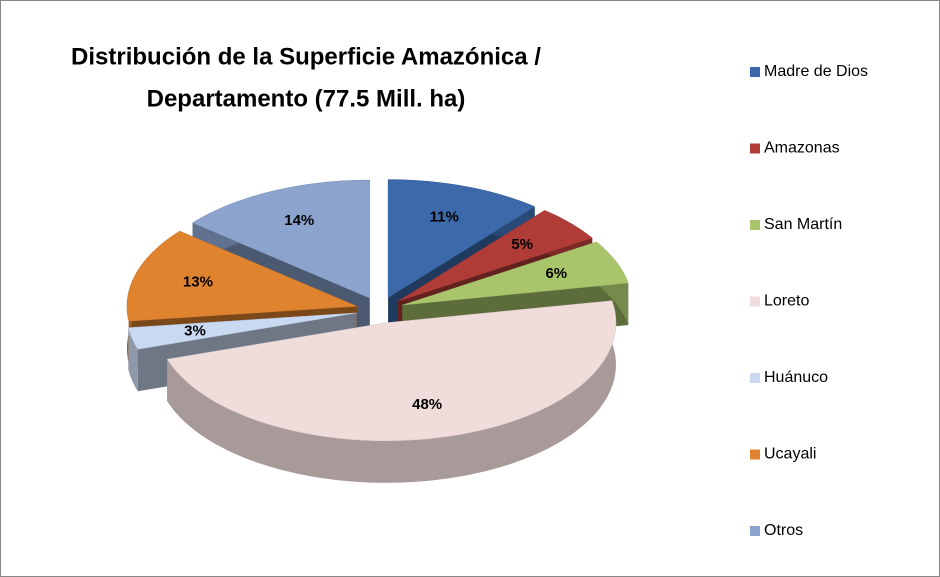 The height and width of the screenshot is (577, 940). What do you see at coordinates (195, 330) in the screenshot?
I see `data-label: 3%` at bounding box center [195, 330].